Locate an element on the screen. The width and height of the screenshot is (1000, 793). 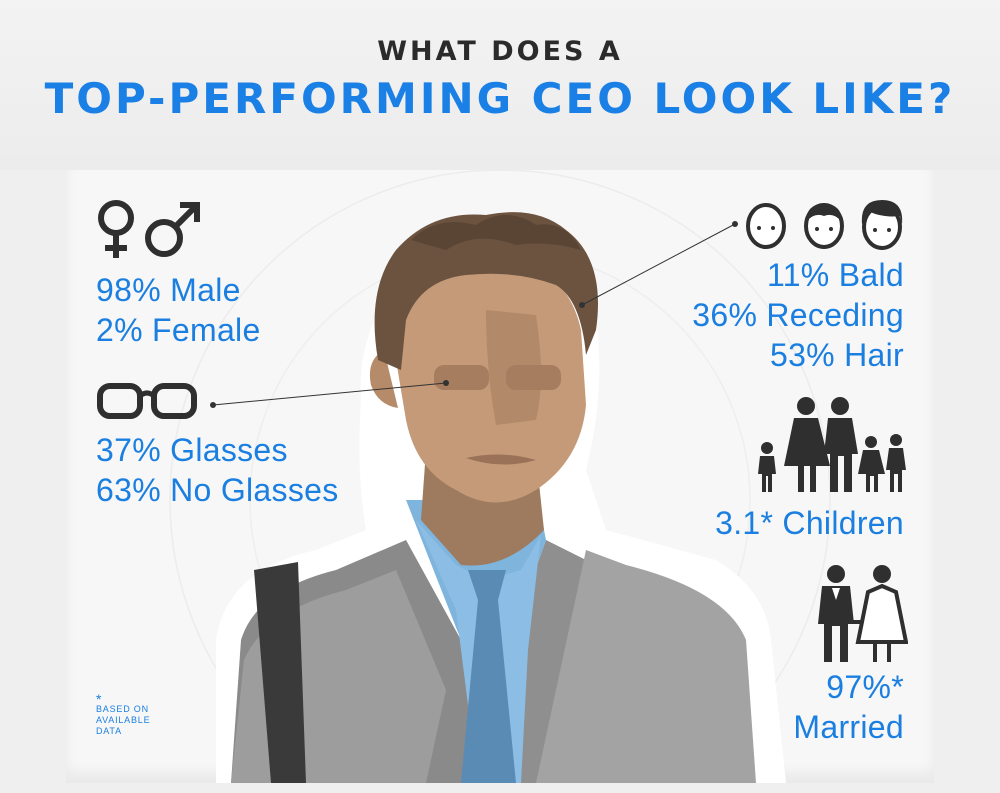
female-stat: 2% Female is located at coordinates (178, 330).